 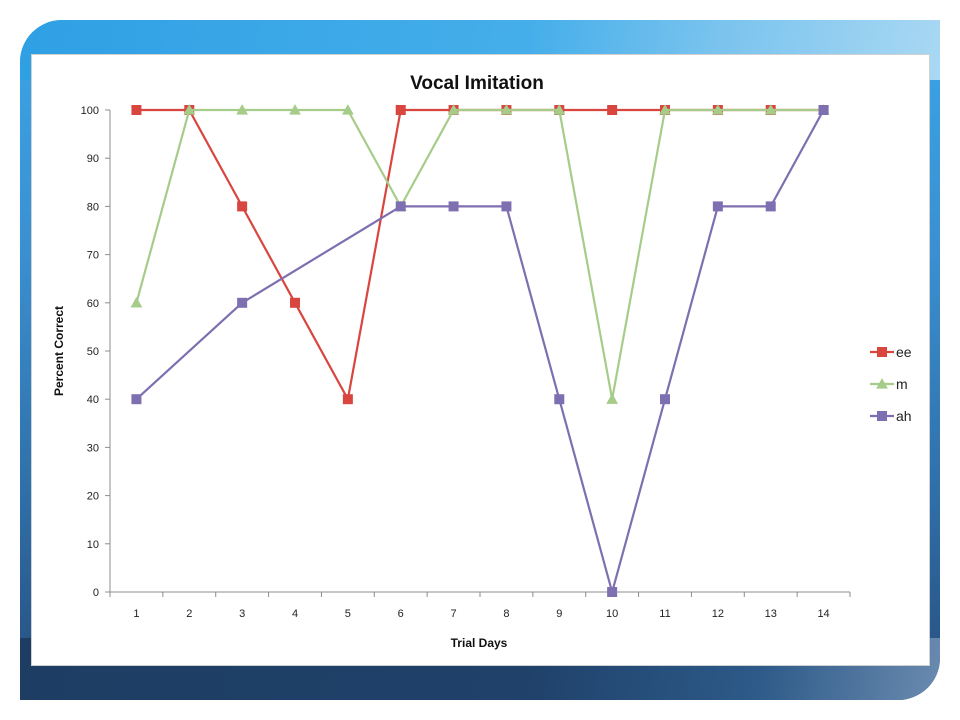 I want to click on chart-title: Vocal Imitation, so click(x=477, y=83).